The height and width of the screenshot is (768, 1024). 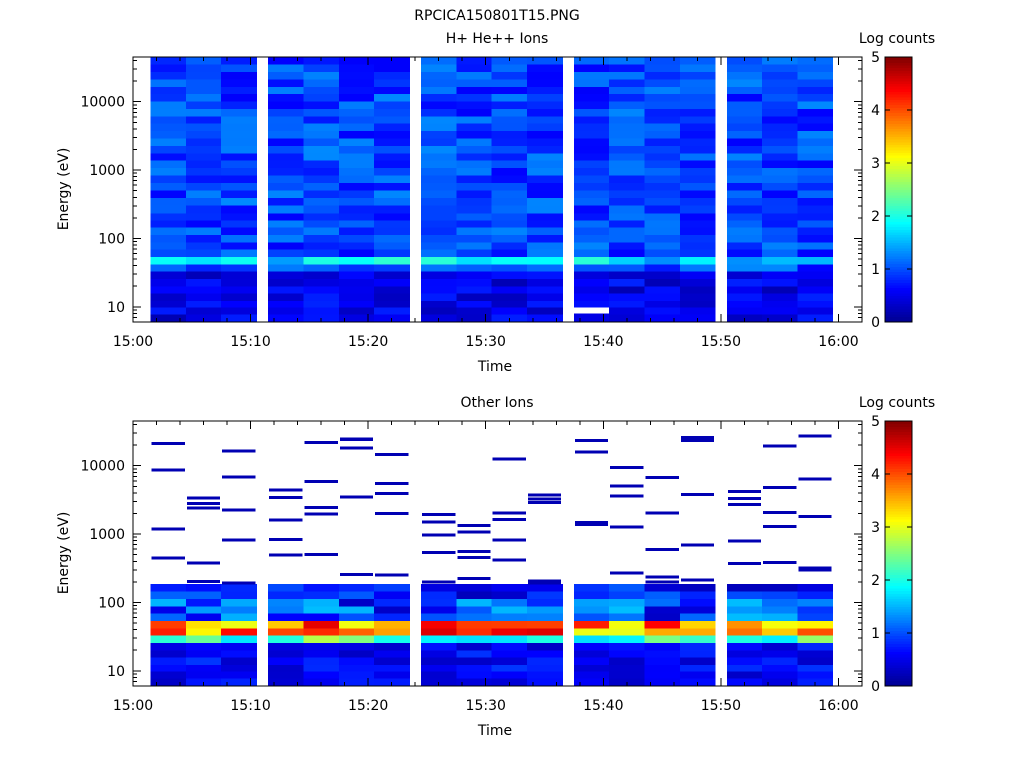 I want to click on y-tick-label: 1000, so click(x=107, y=171).